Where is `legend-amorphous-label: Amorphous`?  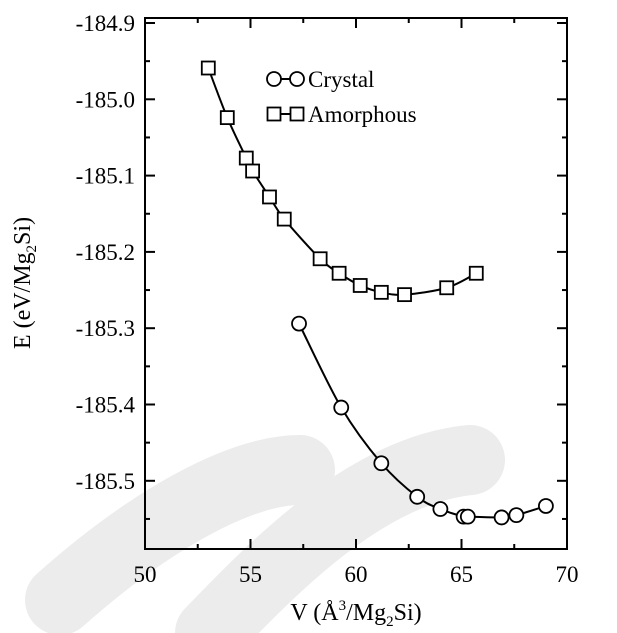 legend-amorphous-label: Amorphous is located at coordinates (362, 114).